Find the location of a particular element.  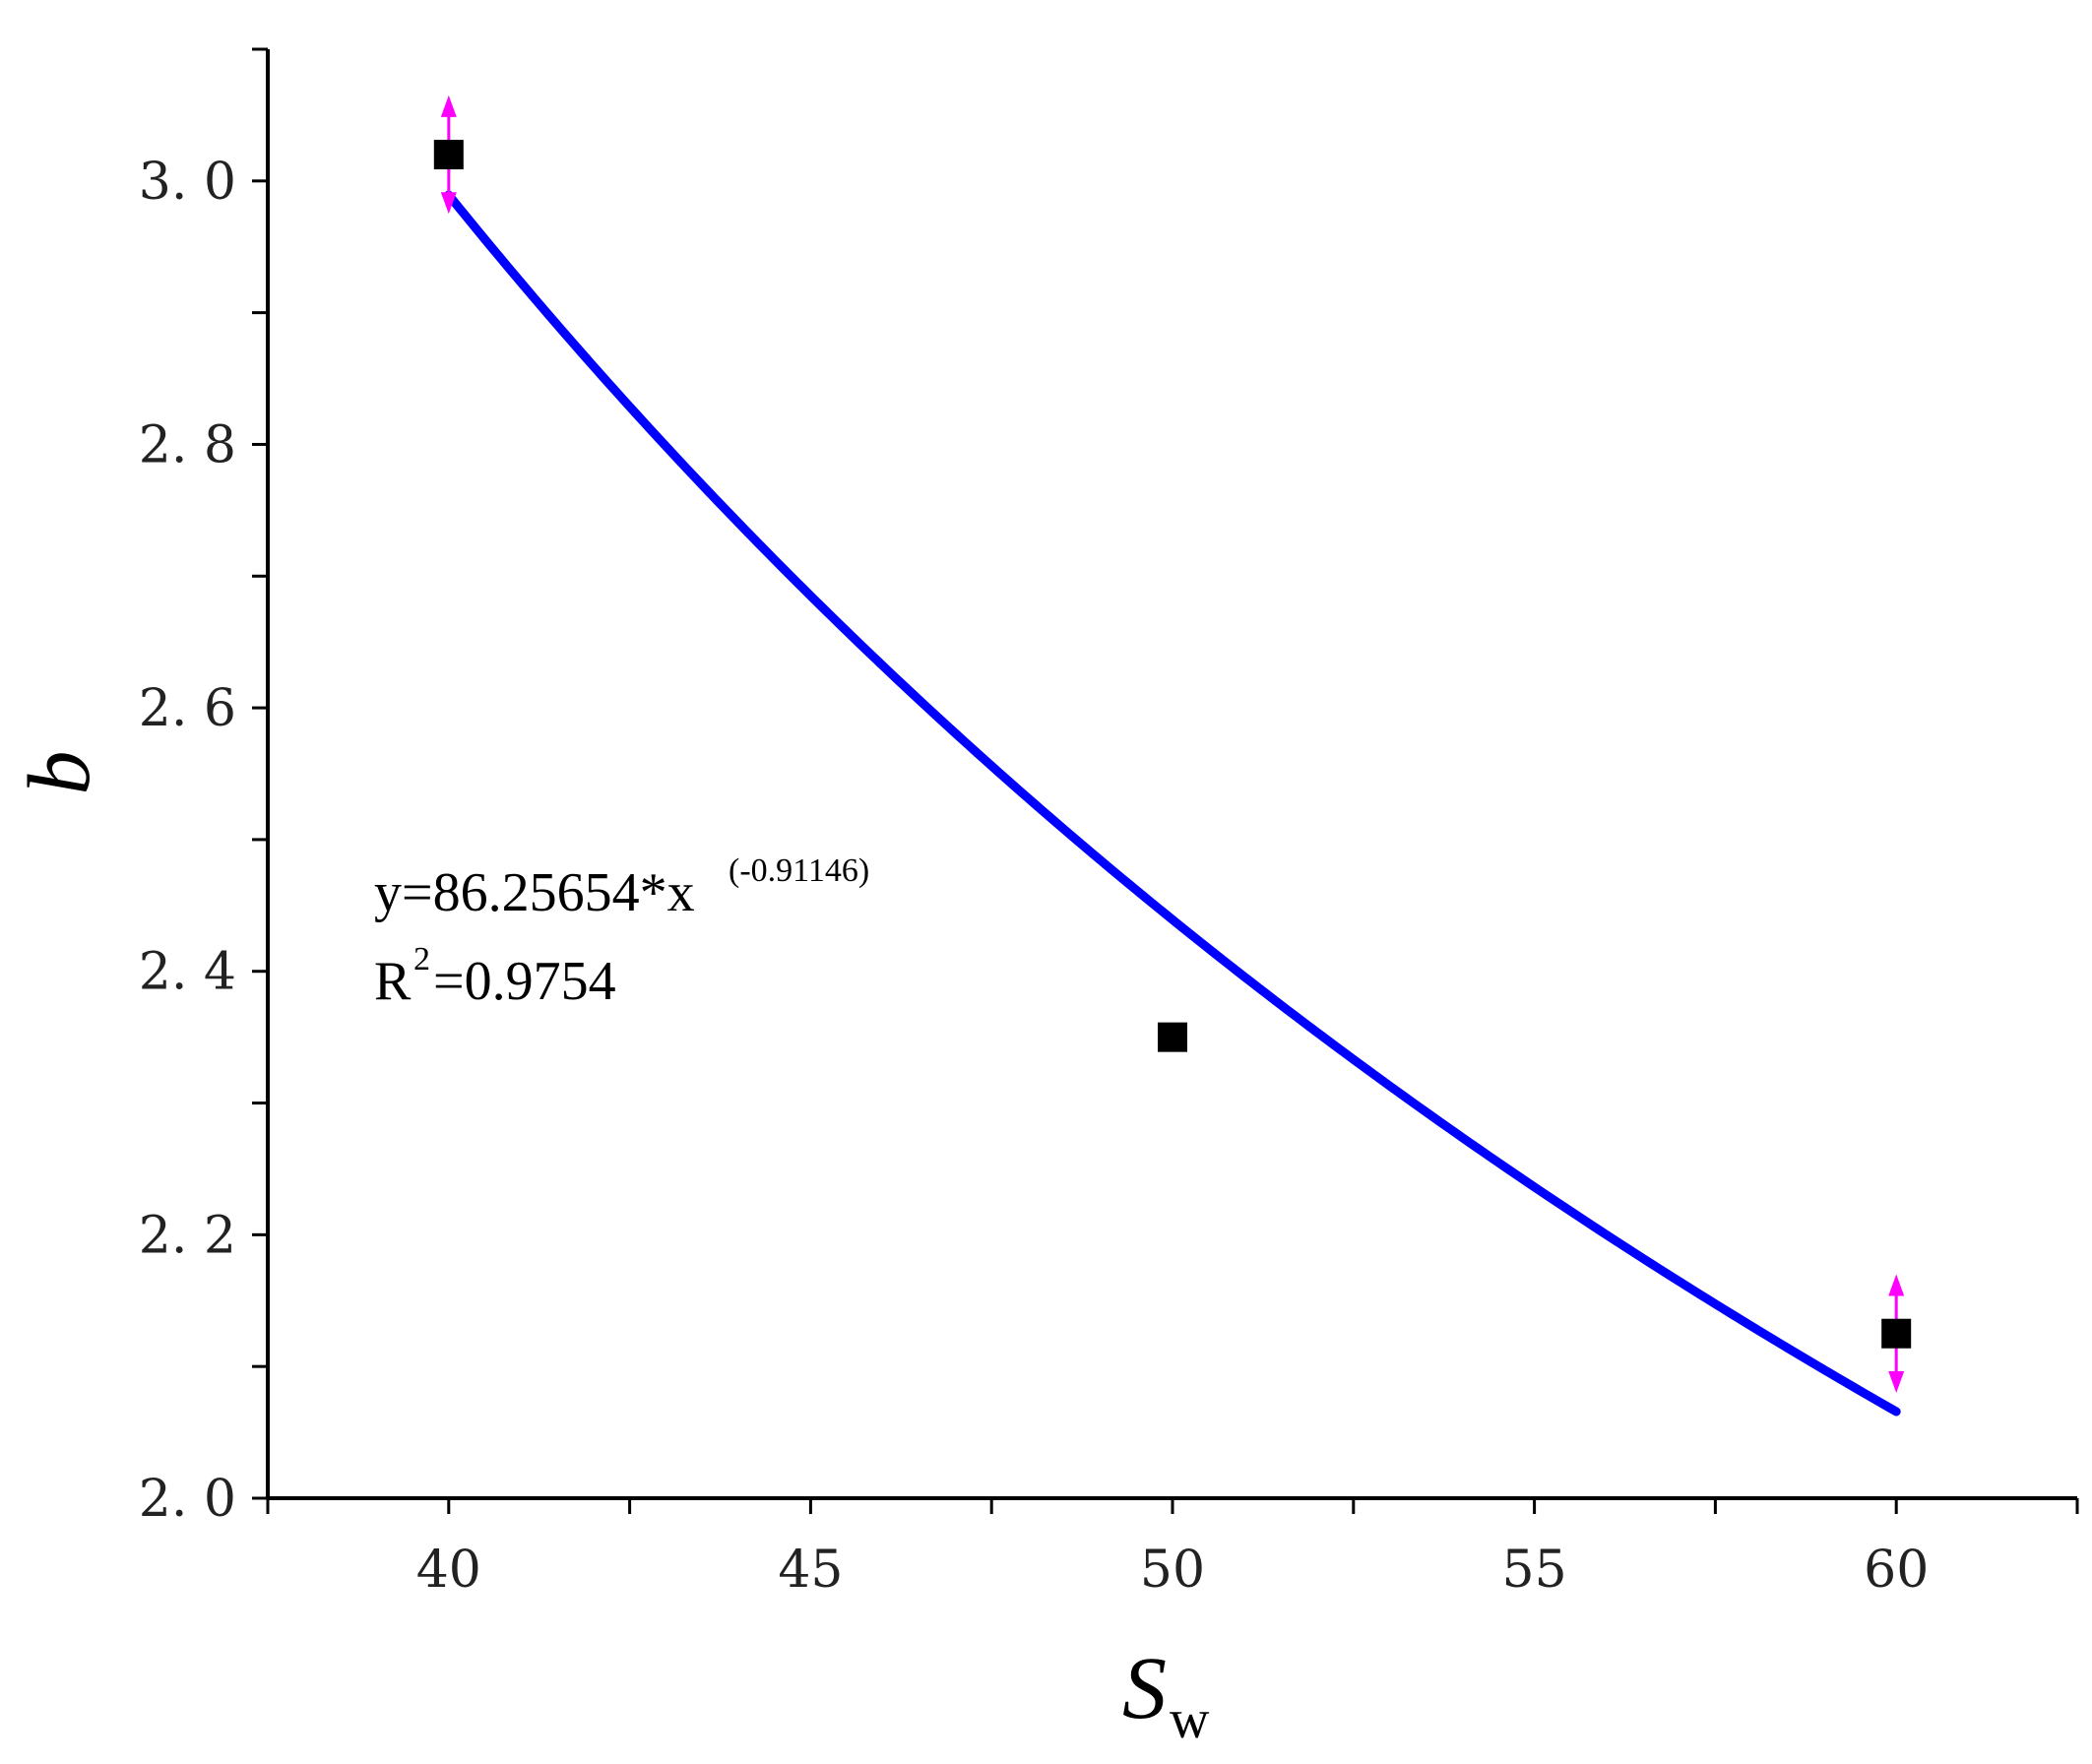

svg-text: S is located at coordinates (1144, 1688).